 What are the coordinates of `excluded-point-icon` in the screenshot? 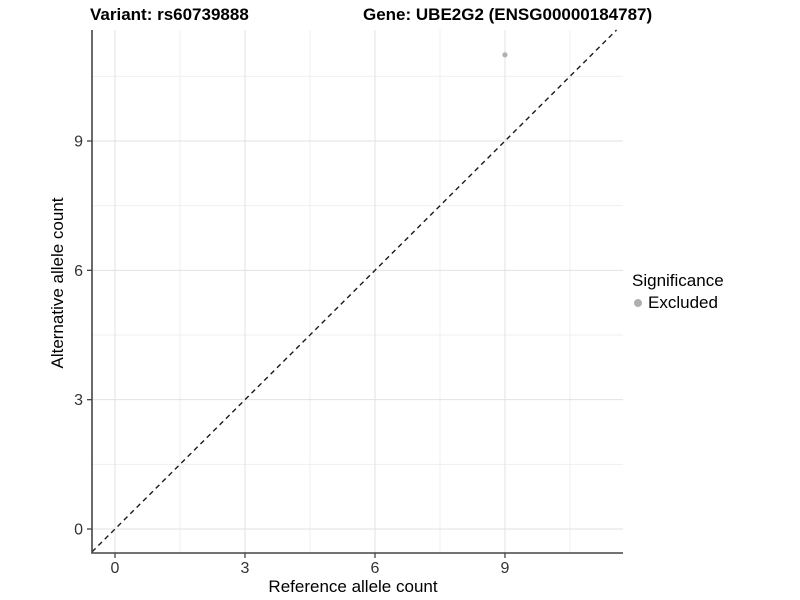 It's located at (638, 303).